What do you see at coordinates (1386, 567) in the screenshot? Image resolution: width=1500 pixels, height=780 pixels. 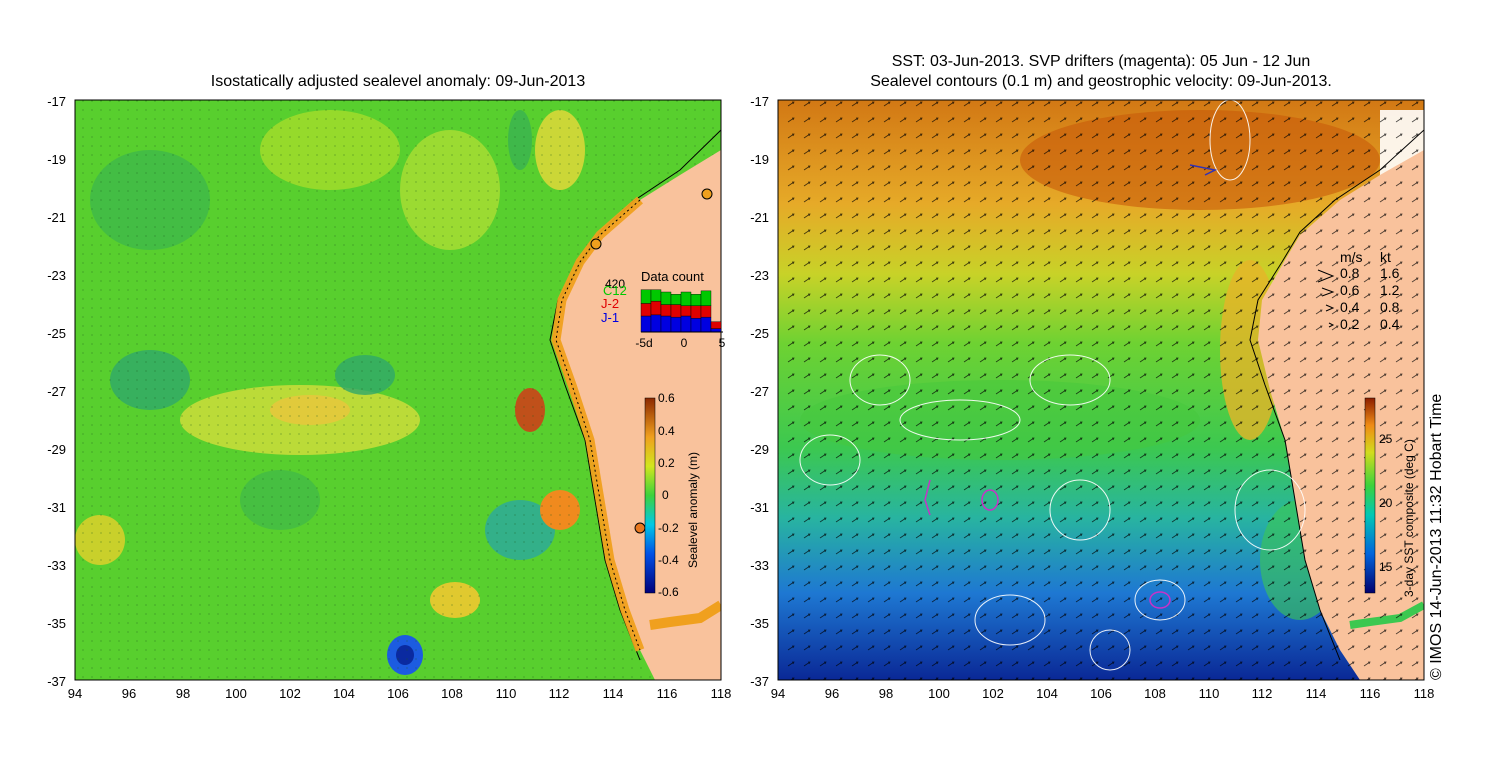 I see `sst-cbar-tick: 15` at bounding box center [1386, 567].